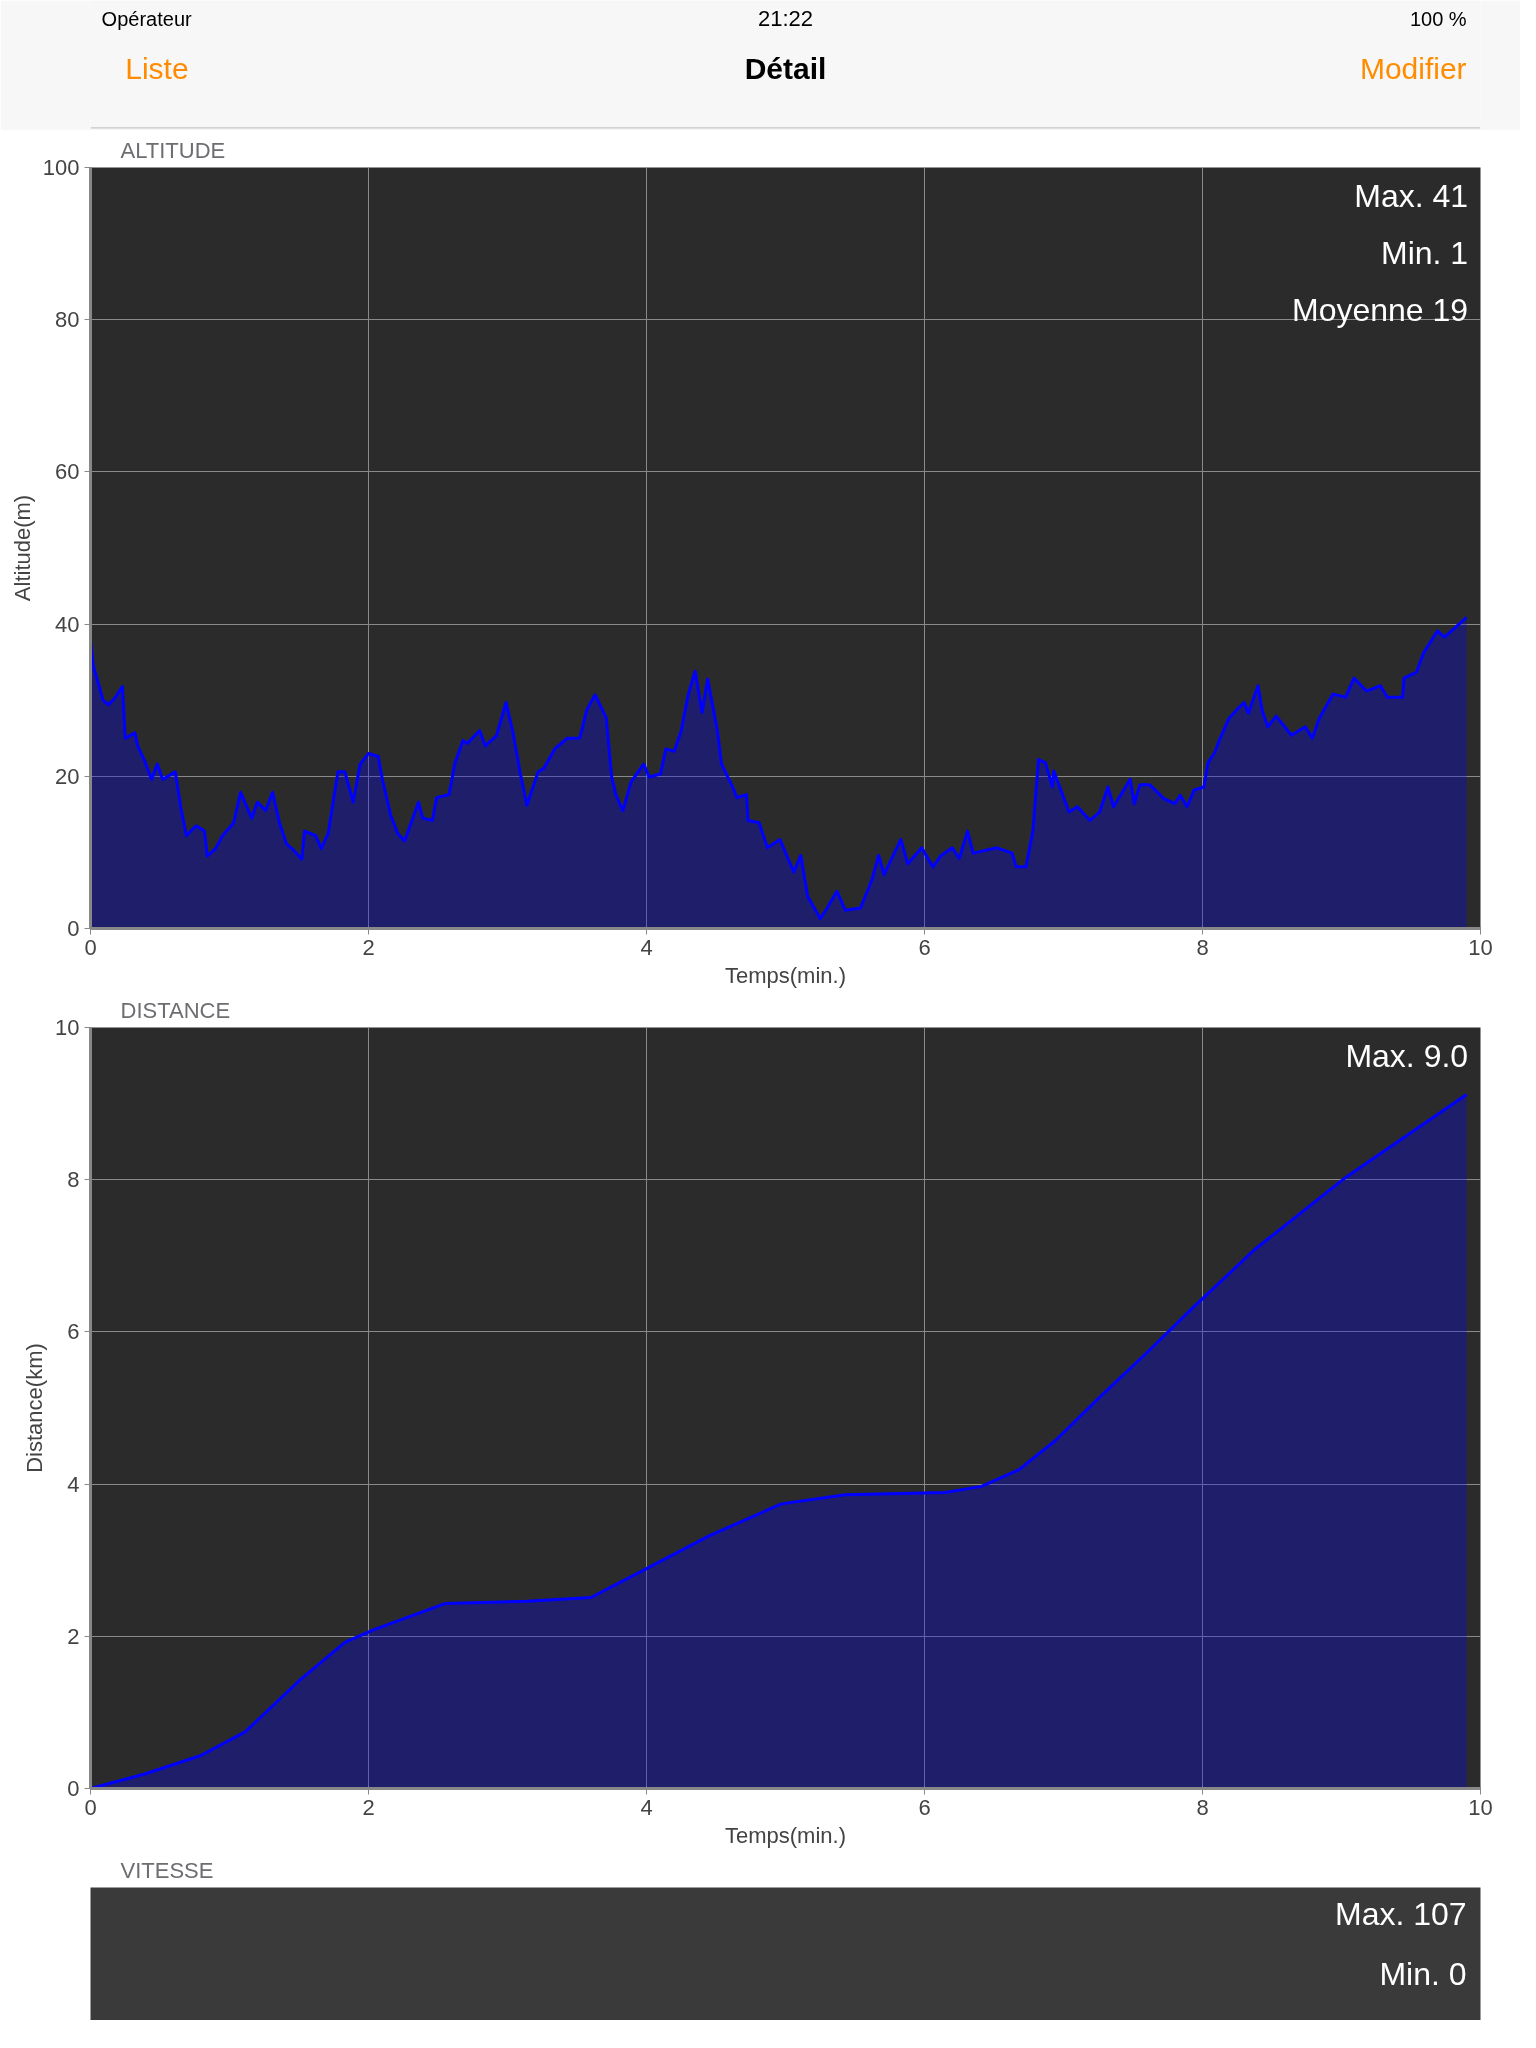 The width and height of the screenshot is (1536, 2048). I want to click on text: Liste, so click(157, 68).